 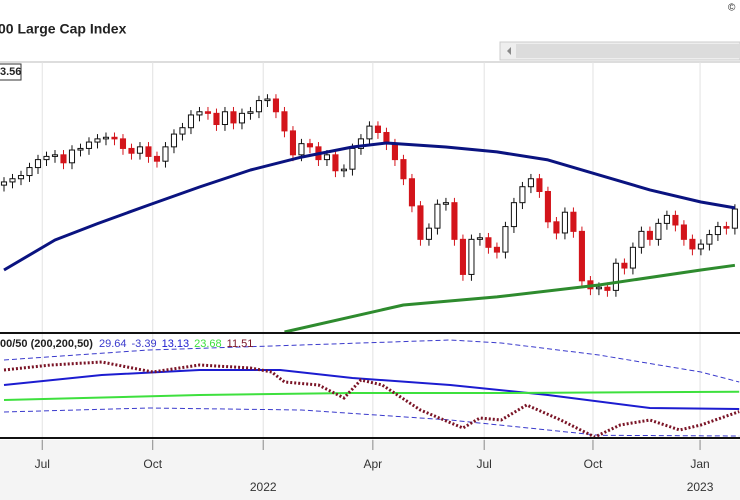 I want to click on price-label: 3.56, so click(x=10, y=72).